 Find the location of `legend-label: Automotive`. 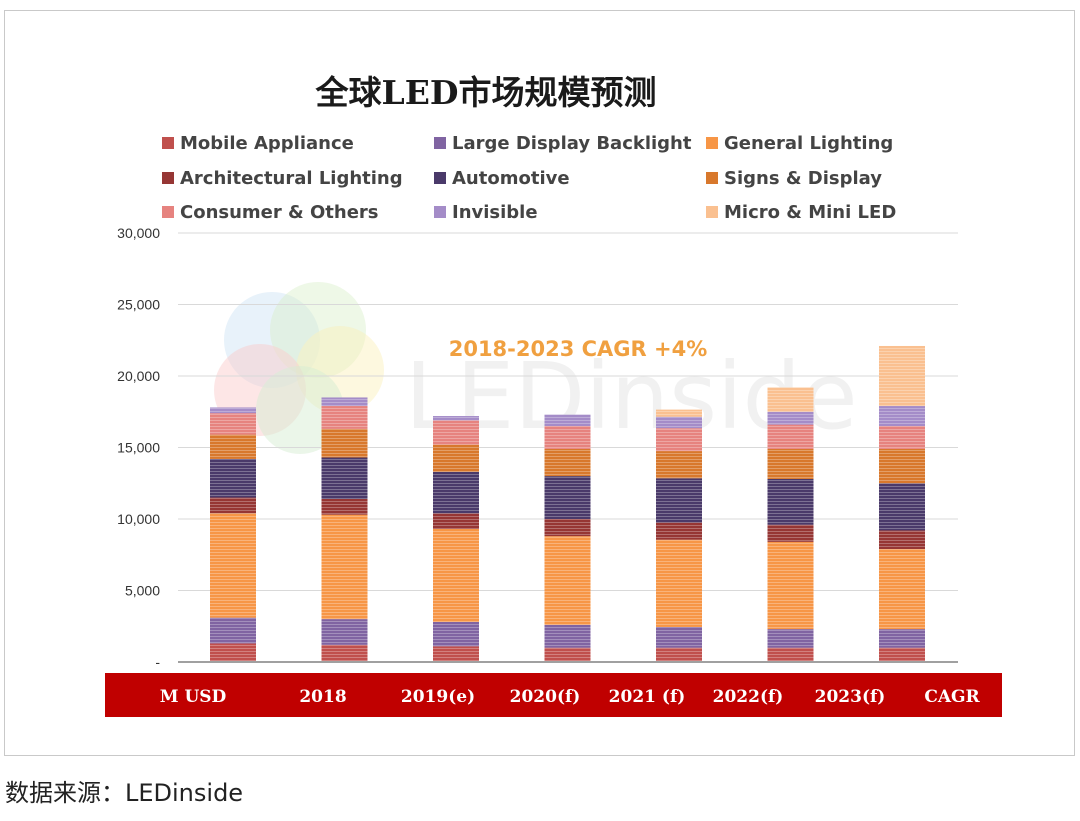

legend-label: Automotive is located at coordinates (511, 178).